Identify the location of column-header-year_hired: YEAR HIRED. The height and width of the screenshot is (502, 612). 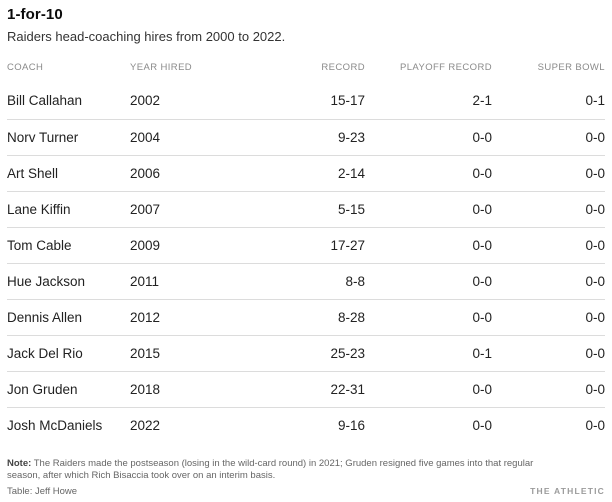
(161, 67).